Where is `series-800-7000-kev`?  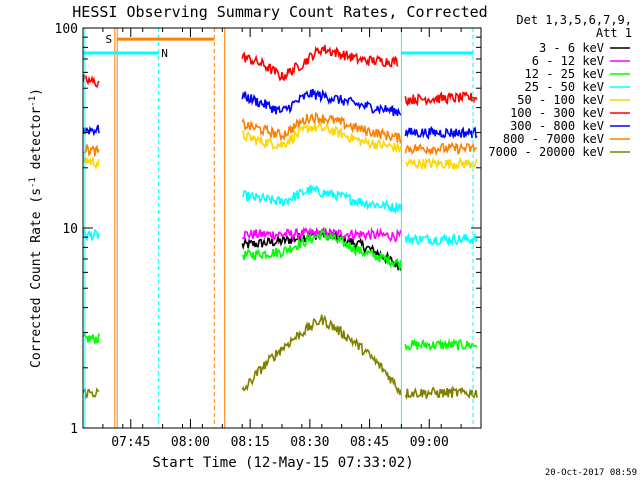 series-800-7000-kev is located at coordinates (280, 134).